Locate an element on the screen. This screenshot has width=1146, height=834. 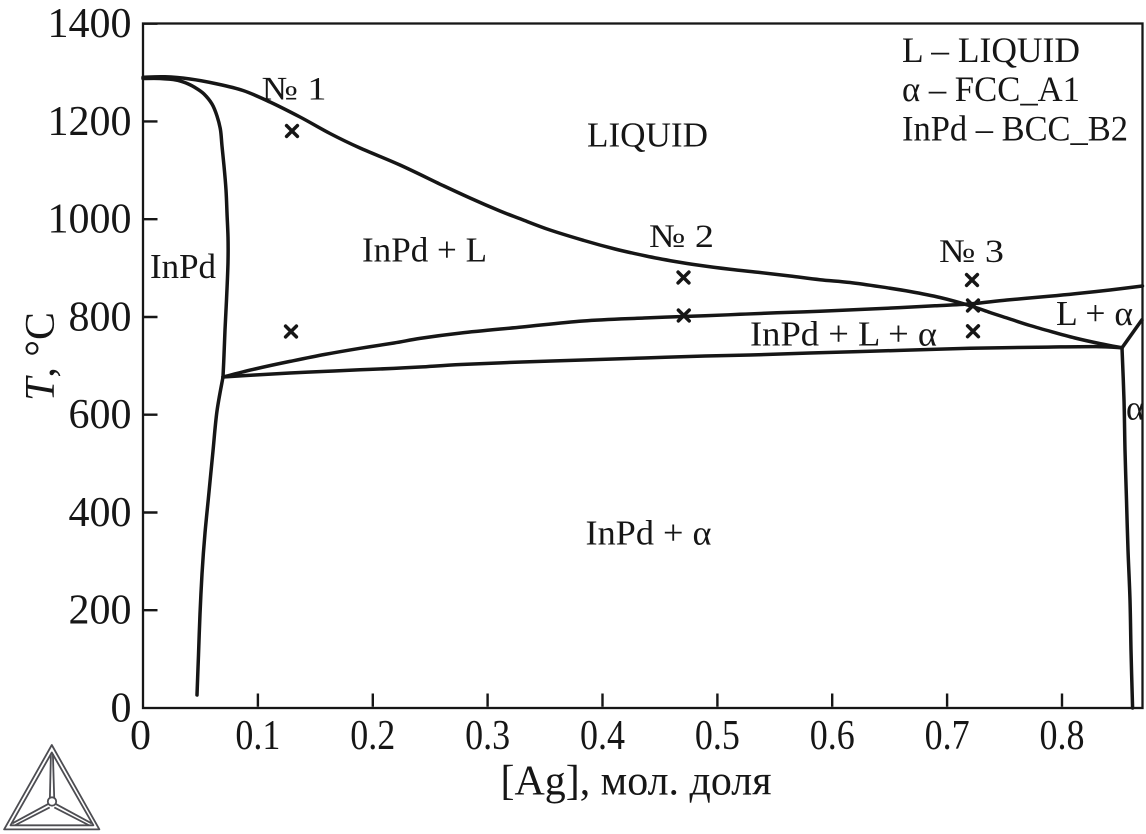
svg-text: № 2 is located at coordinates (681, 237).